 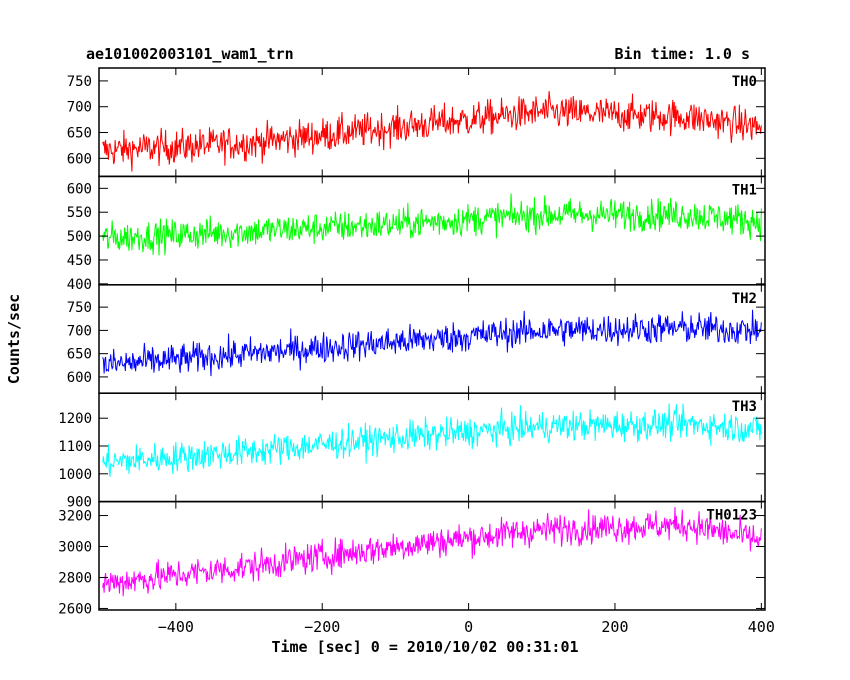 I want to click on series-th0123, so click(x=432, y=551).